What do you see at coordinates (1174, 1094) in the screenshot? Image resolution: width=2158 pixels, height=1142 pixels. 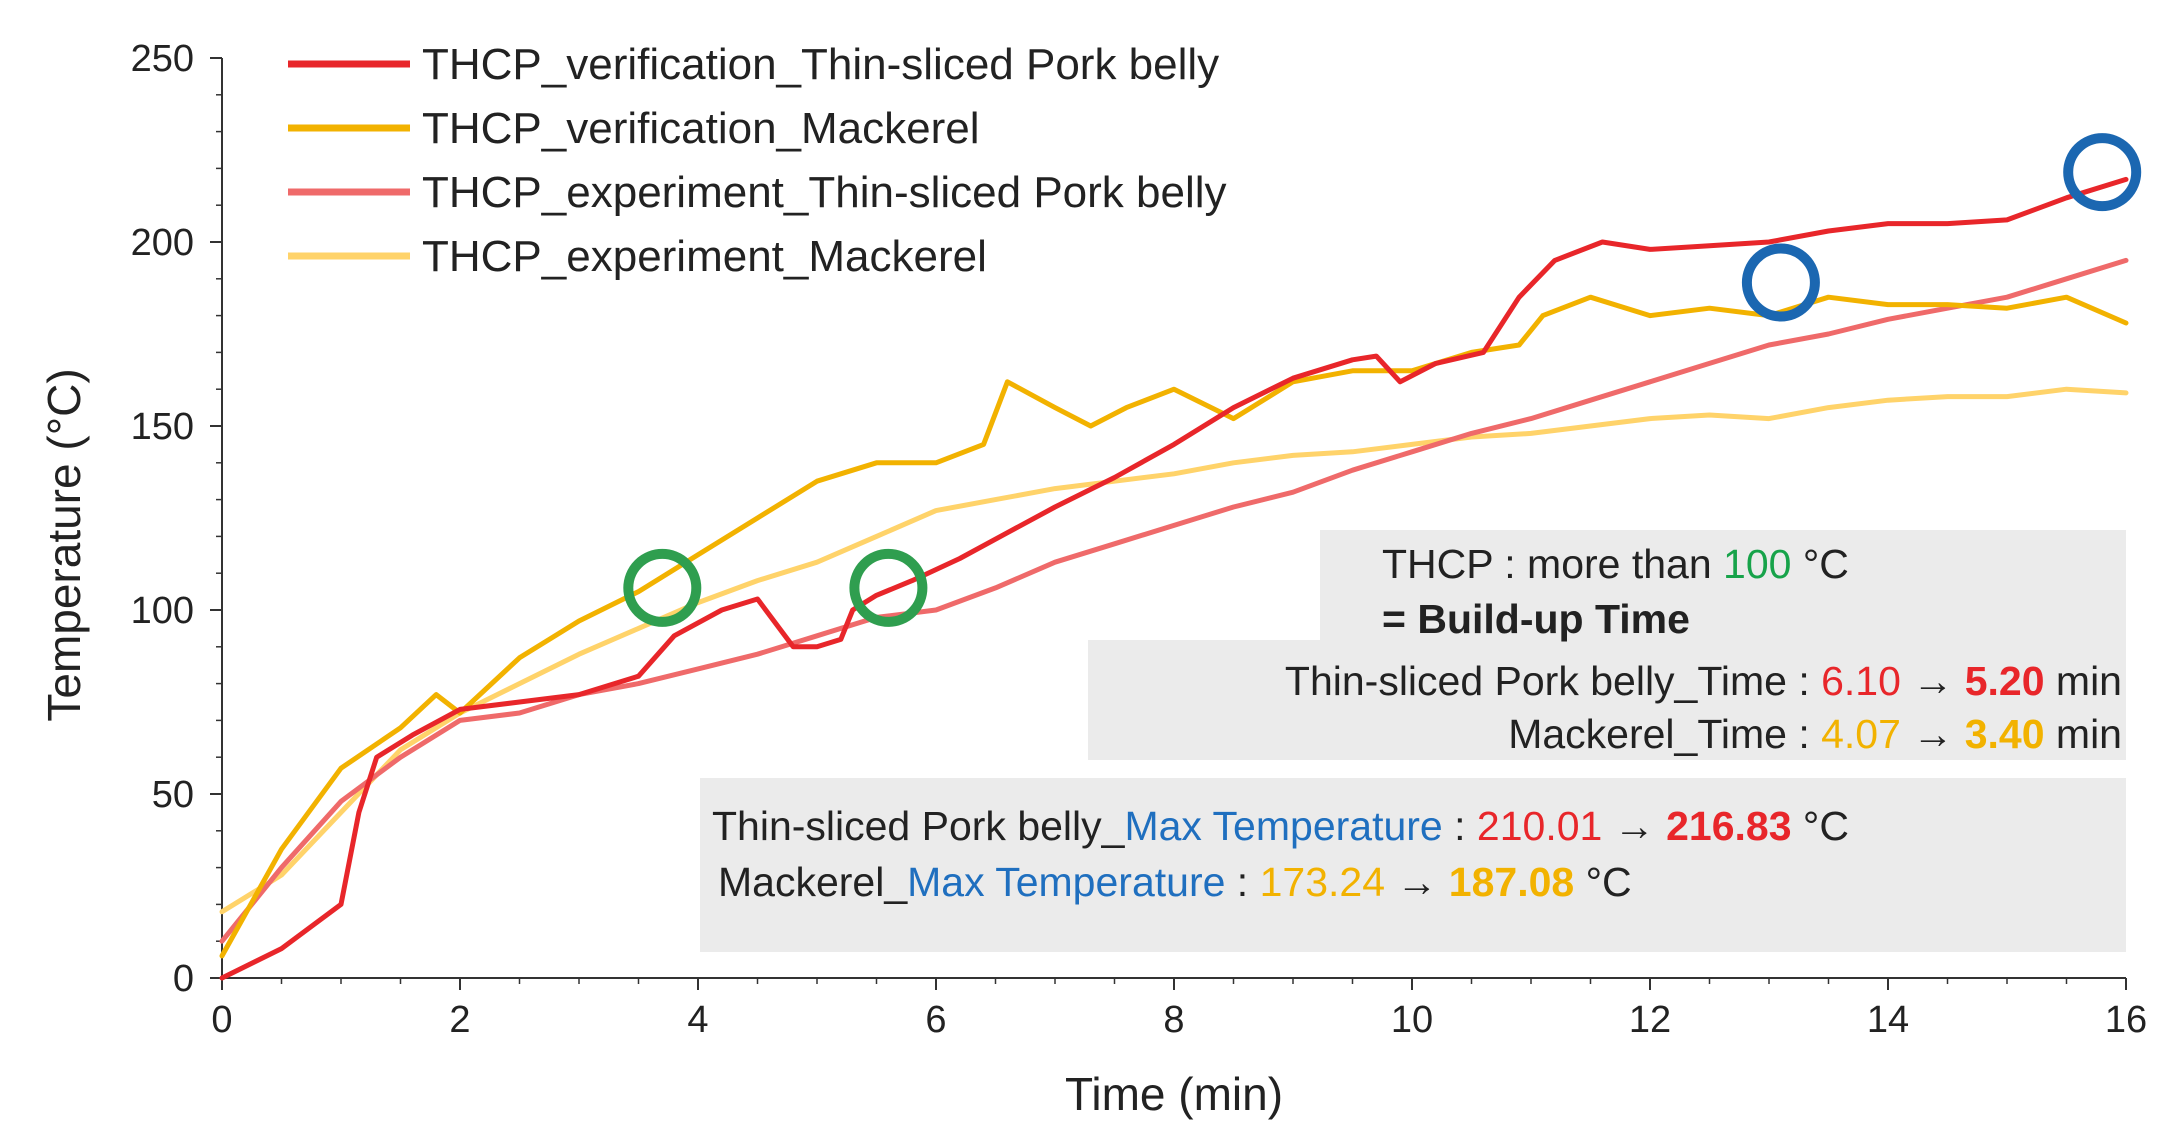 I see `x-axis-title: Time (min)` at bounding box center [1174, 1094].